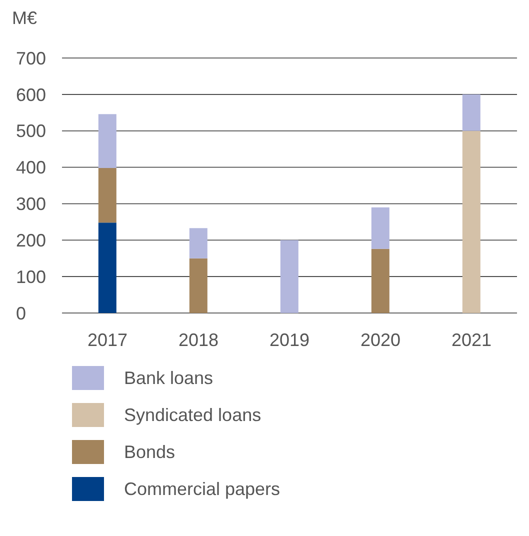  What do you see at coordinates (198, 340) in the screenshot?
I see `x-tick-label: 2018` at bounding box center [198, 340].